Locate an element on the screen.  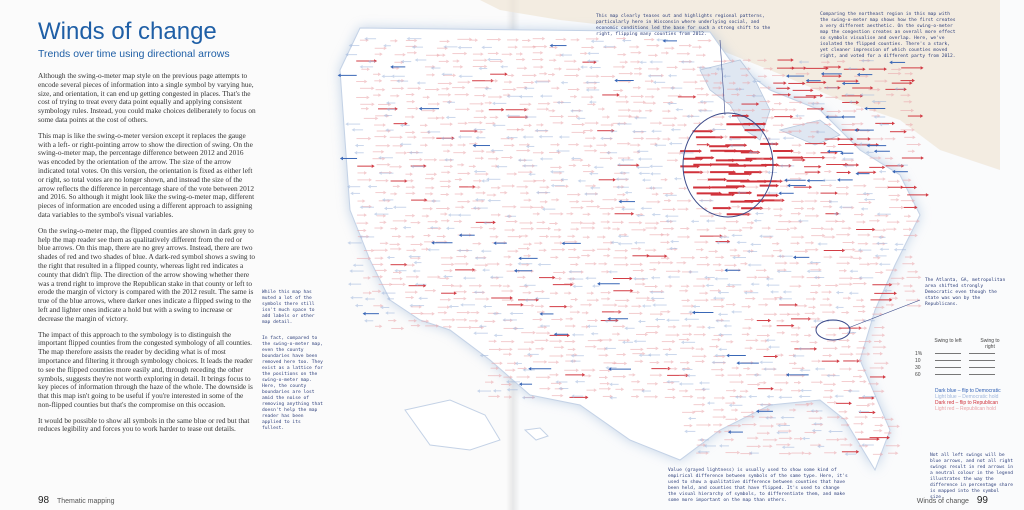
legend-row: 30 is located at coordinates (960, 367).